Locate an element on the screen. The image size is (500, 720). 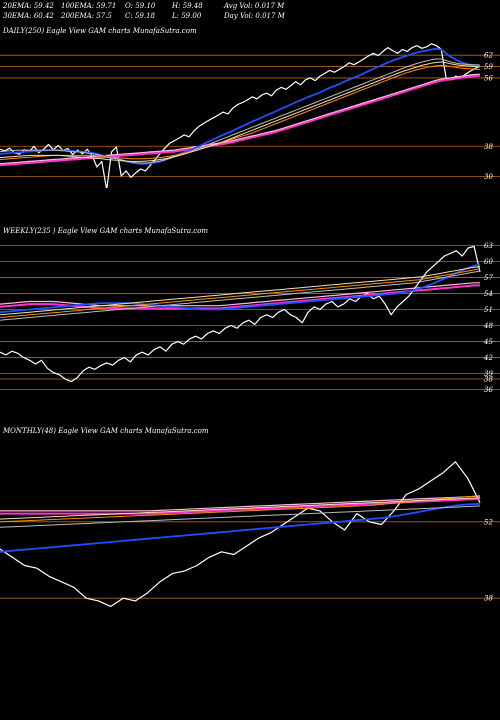
ema100-stat: 100EMA: 59.71 is located at coordinates (89, 6).